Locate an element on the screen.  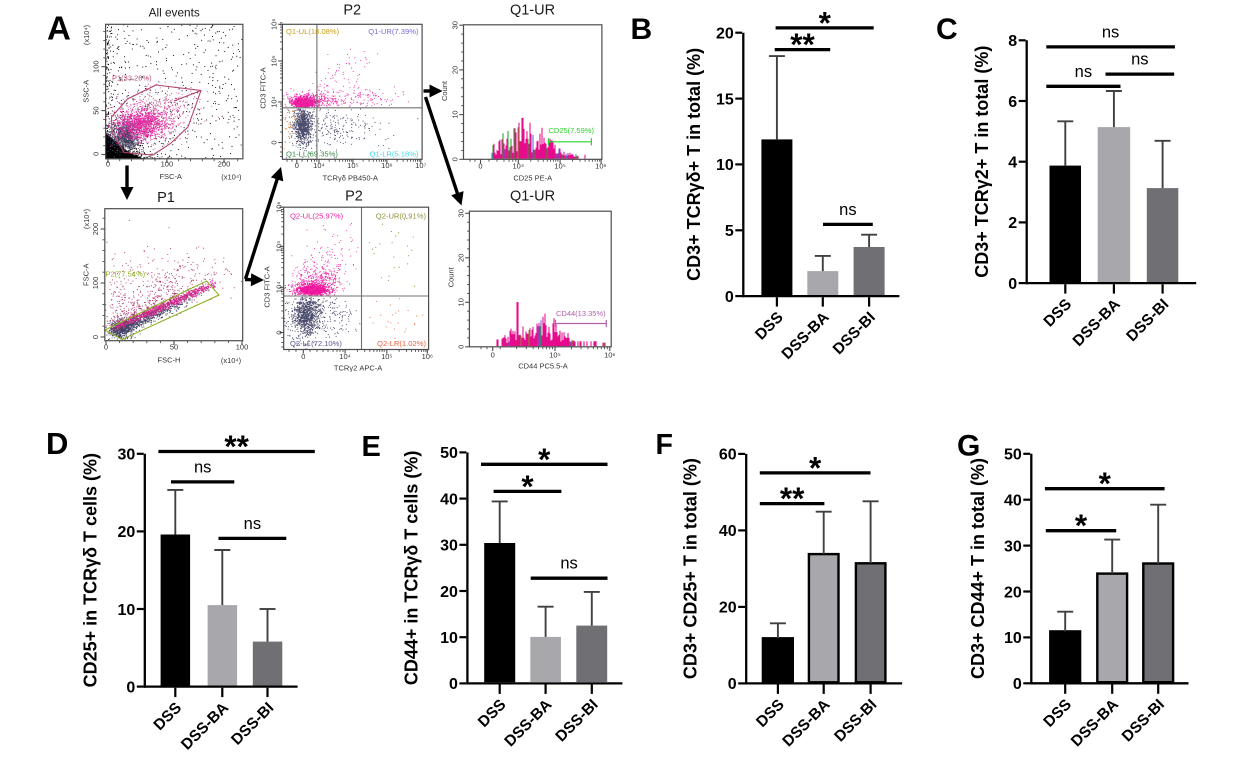
svg-text: CD3+ CD25+ T in total (%) is located at coordinates (691, 568).